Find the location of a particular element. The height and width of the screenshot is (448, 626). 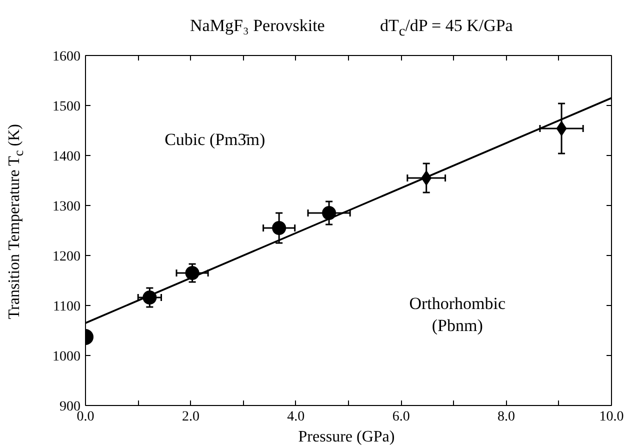

y-tick-label: 1200 is located at coordinates (66, 257).